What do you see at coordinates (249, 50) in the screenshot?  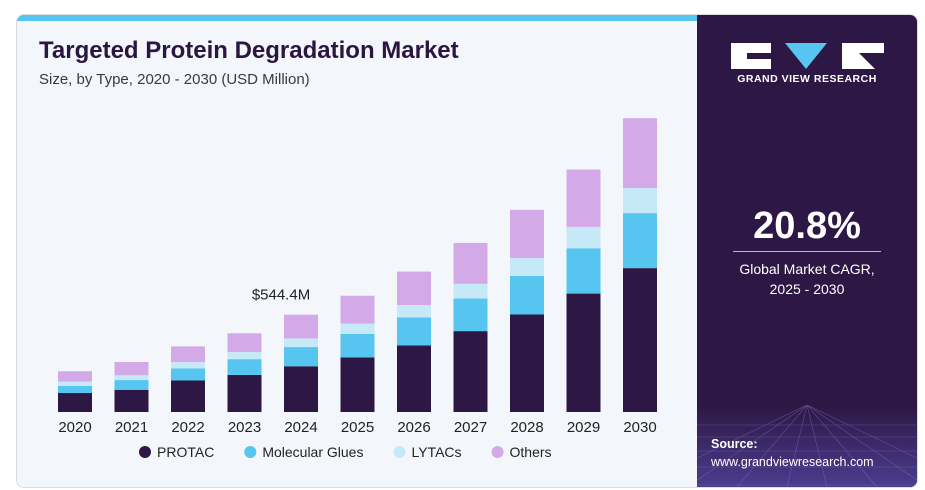 I see `chart-title: Targeted Protein Degradation Market` at bounding box center [249, 50].